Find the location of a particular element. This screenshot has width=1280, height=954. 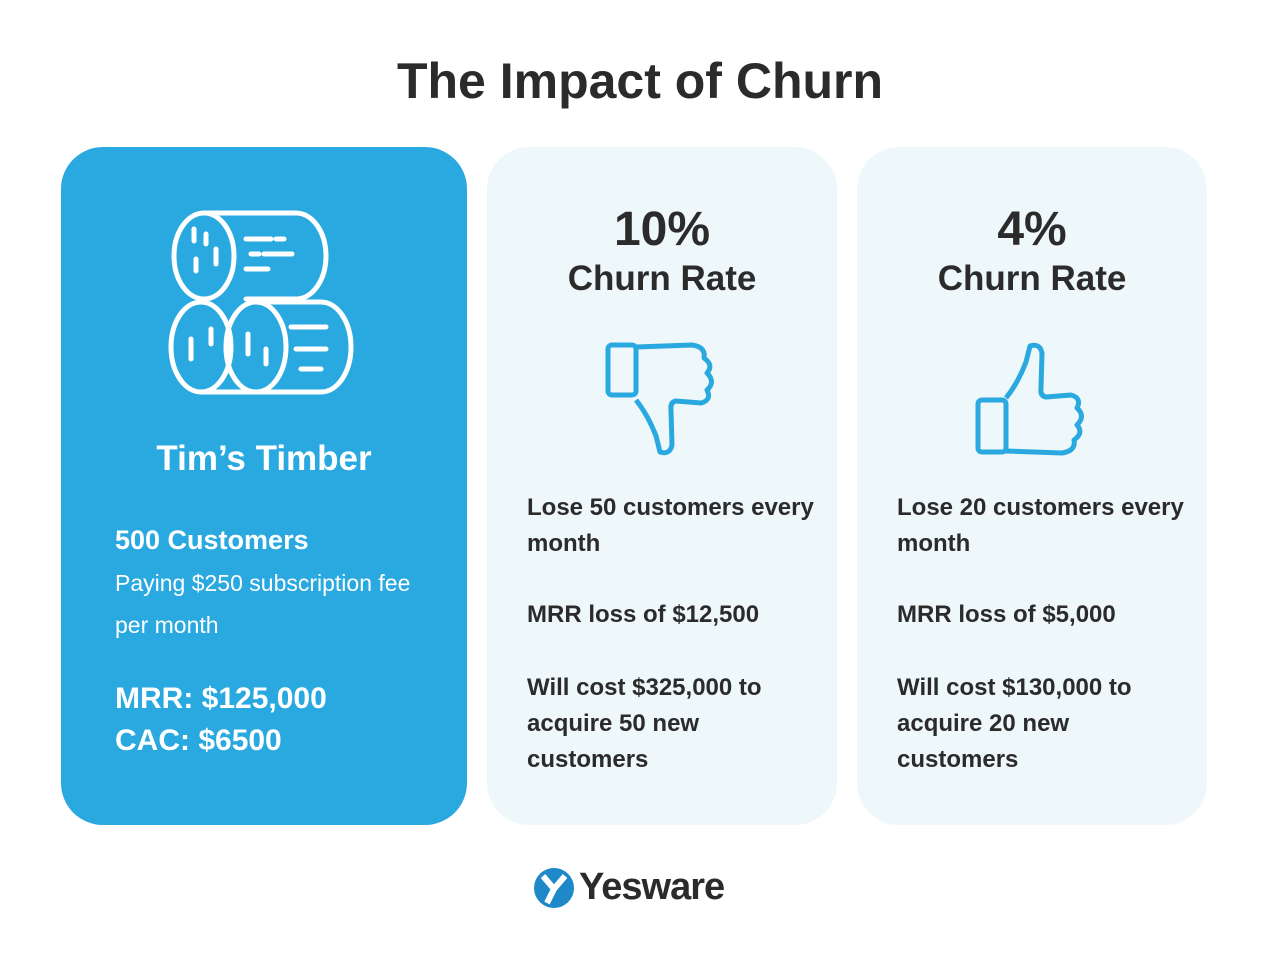

brand-name: Yesware is located at coordinates (652, 887).